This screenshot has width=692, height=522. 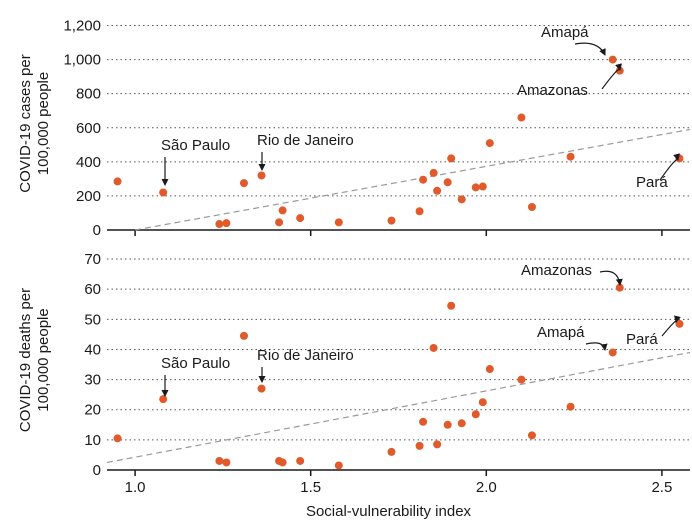 What do you see at coordinates (88, 196) in the screenshot?
I see `y-tick-label: 200` at bounding box center [88, 196].